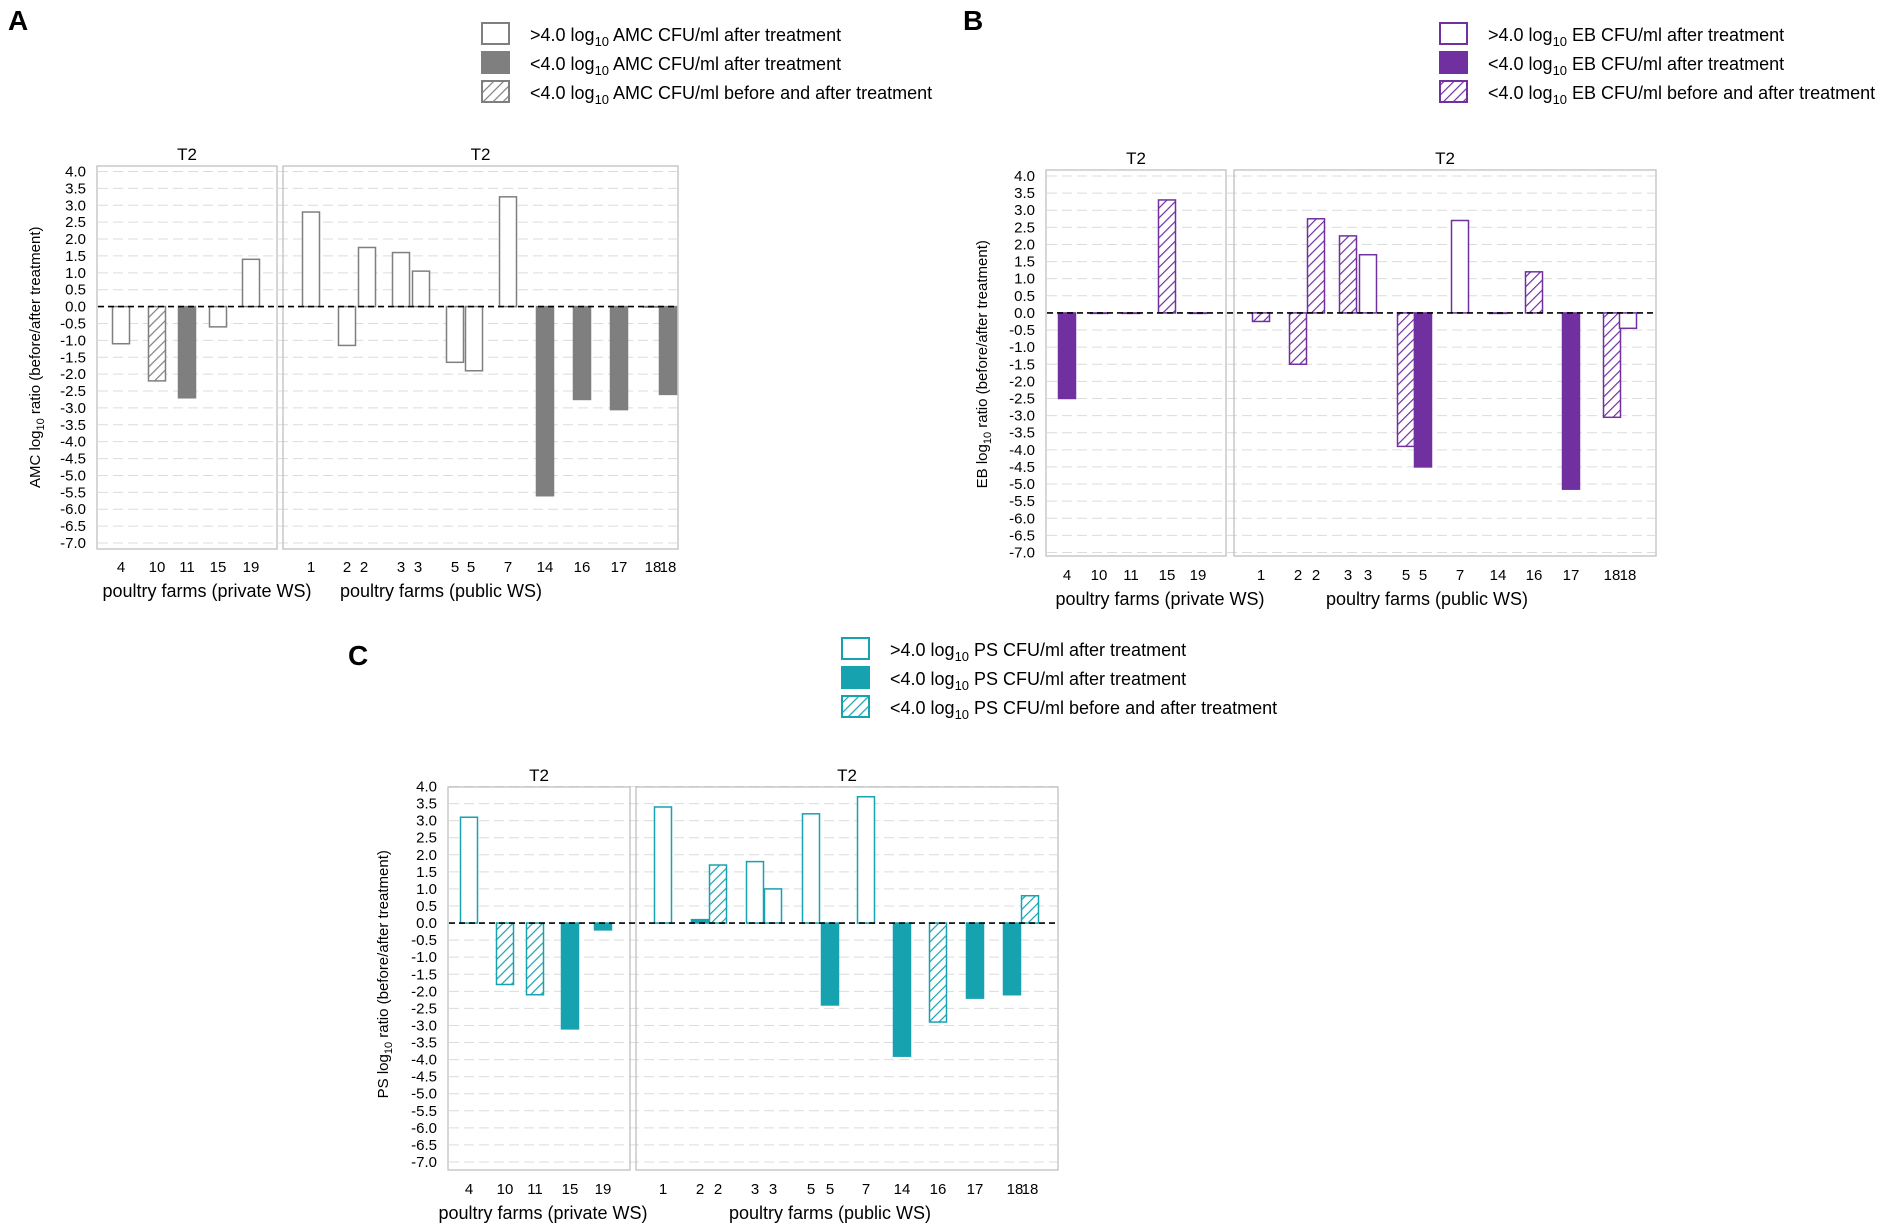 The image size is (1890, 1230). What do you see at coordinates (75, 222) in the screenshot?
I see `y-tick-label: 2.5` at bounding box center [75, 222].